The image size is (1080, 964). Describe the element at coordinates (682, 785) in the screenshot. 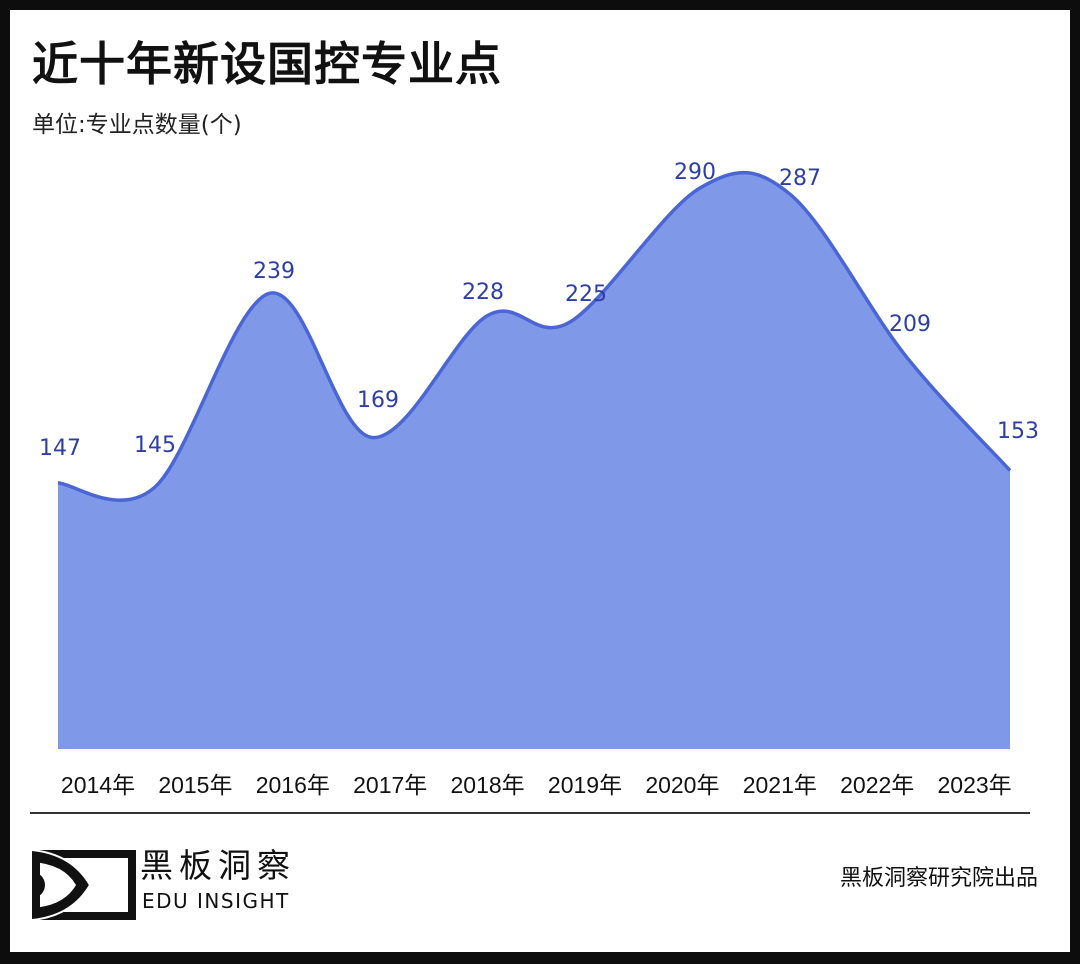

I see `x-axis-label: 2020年` at that location.